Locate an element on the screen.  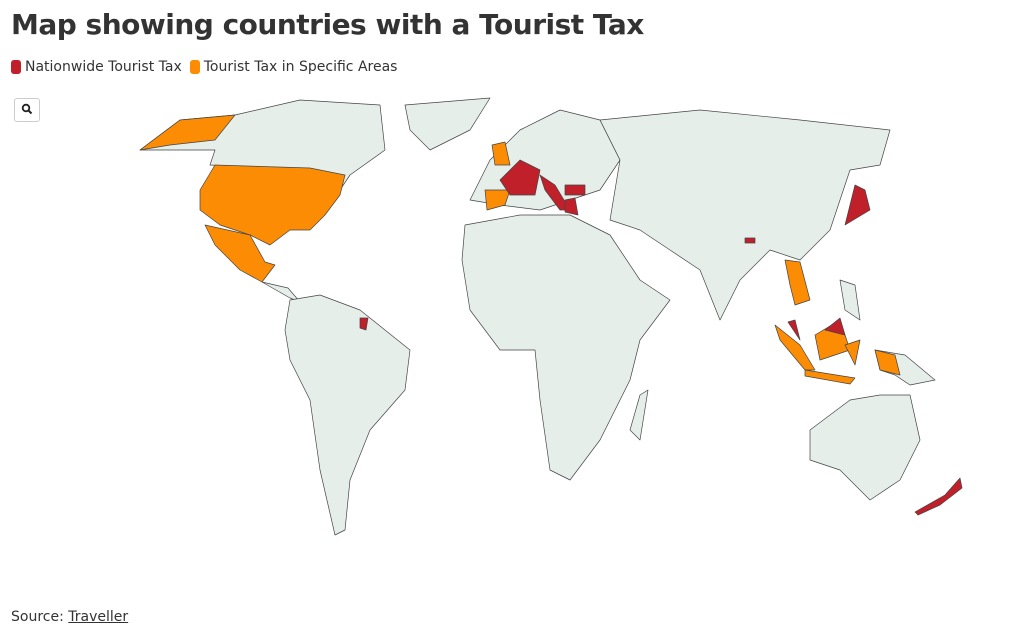
search-button is located at coordinates (27, 110).